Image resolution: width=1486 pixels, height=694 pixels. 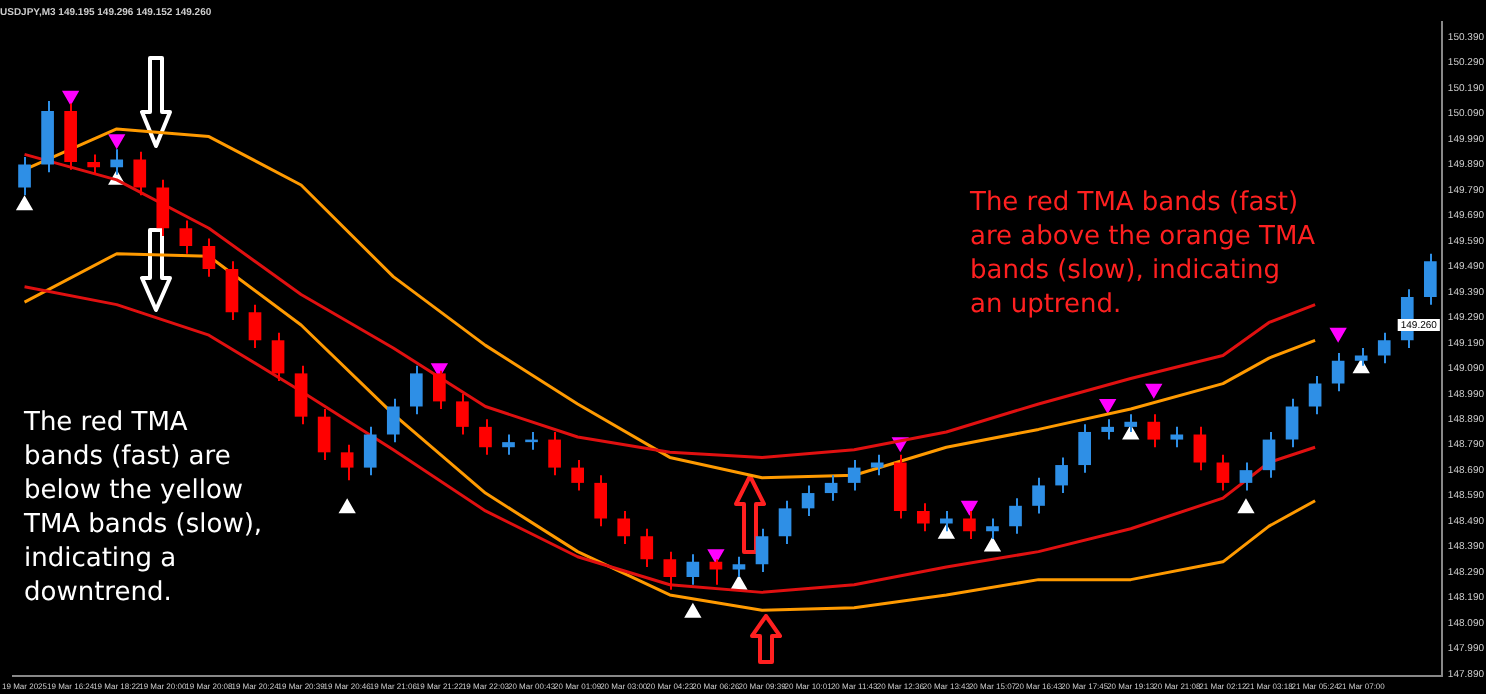 I want to click on annotation: The red TMA bands (fast) are above the orange TMA bands (slow), indicating an uptrend., so click(x=1142, y=253).